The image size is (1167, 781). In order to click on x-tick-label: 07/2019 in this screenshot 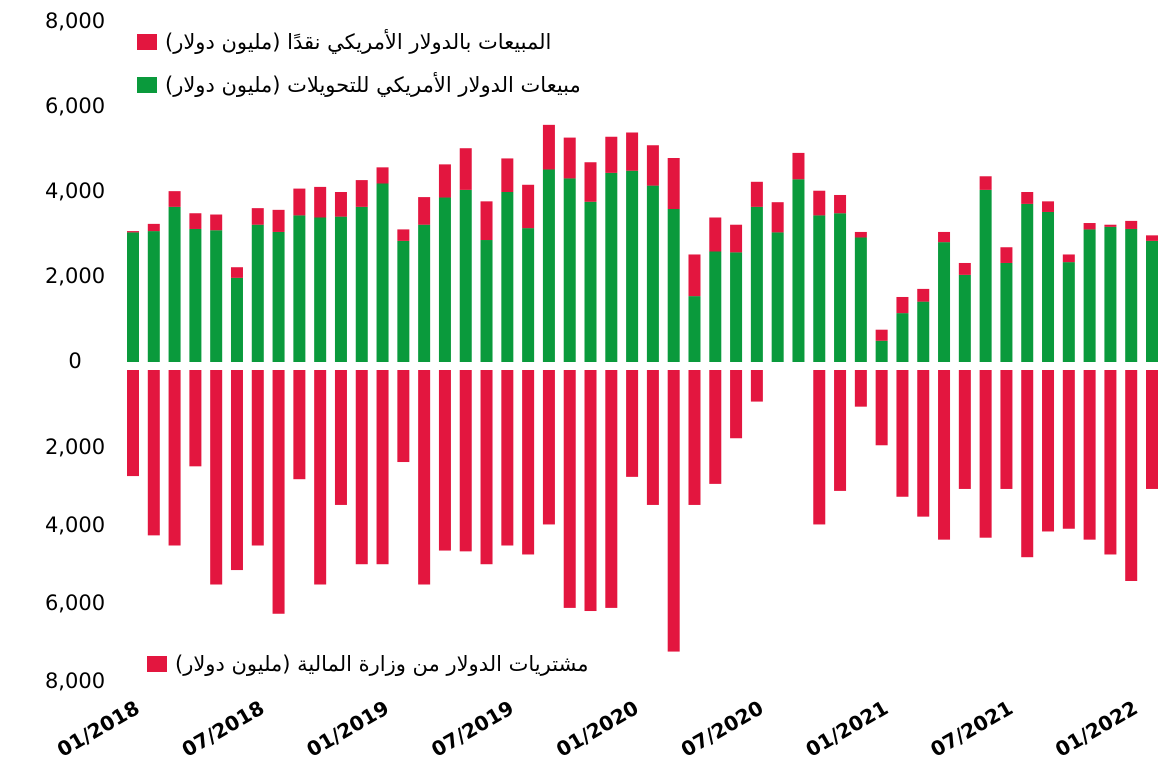, I will do `click(472, 729)`.